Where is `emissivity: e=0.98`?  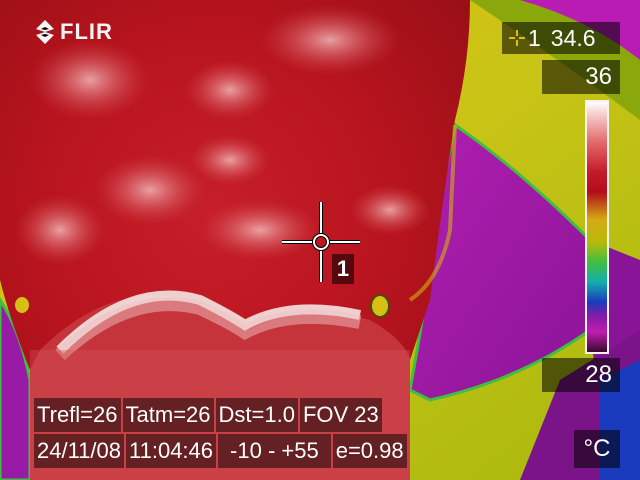
emissivity: e=0.98 is located at coordinates (369, 451).